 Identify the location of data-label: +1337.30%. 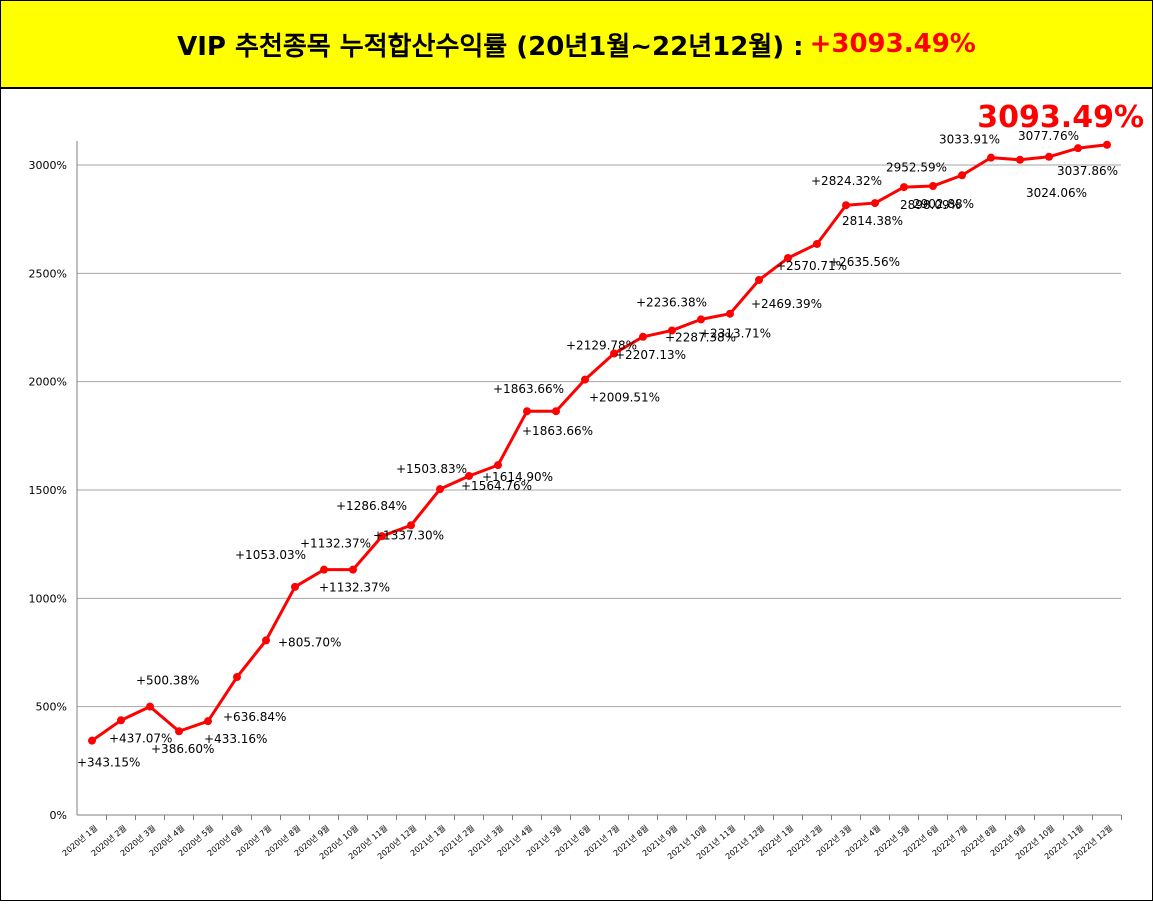
(408, 535).